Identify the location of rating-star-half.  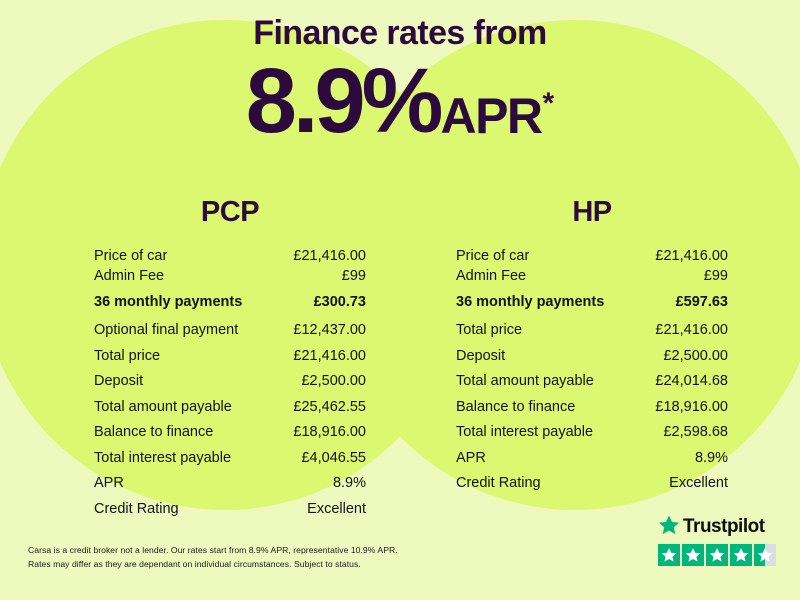
(765, 555).